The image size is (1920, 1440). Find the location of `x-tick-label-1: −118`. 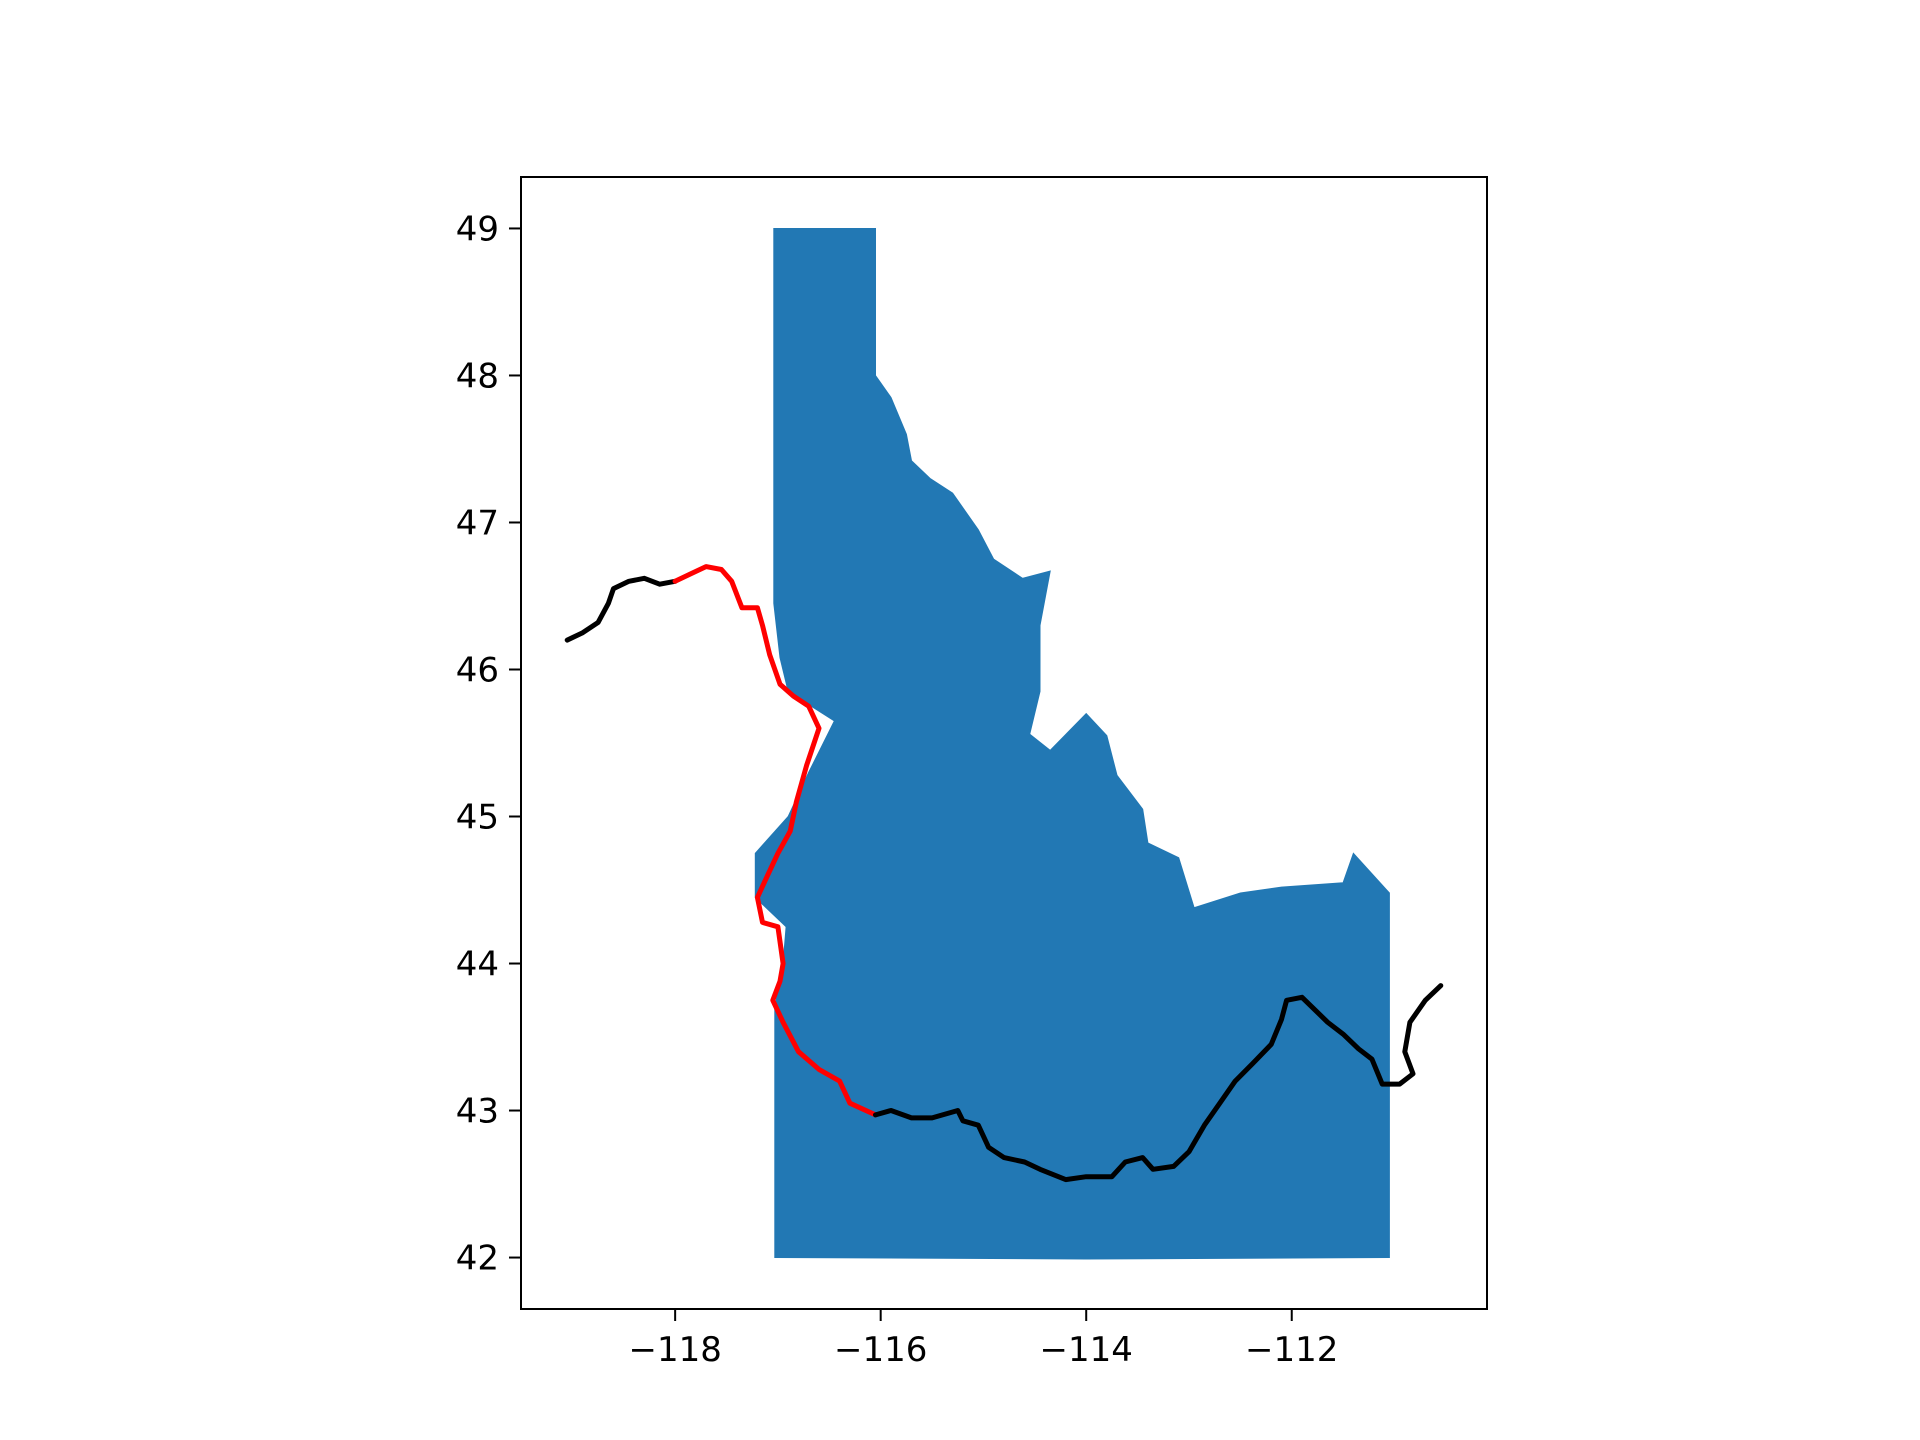

x-tick-label-1: −118 is located at coordinates (674, 1350).